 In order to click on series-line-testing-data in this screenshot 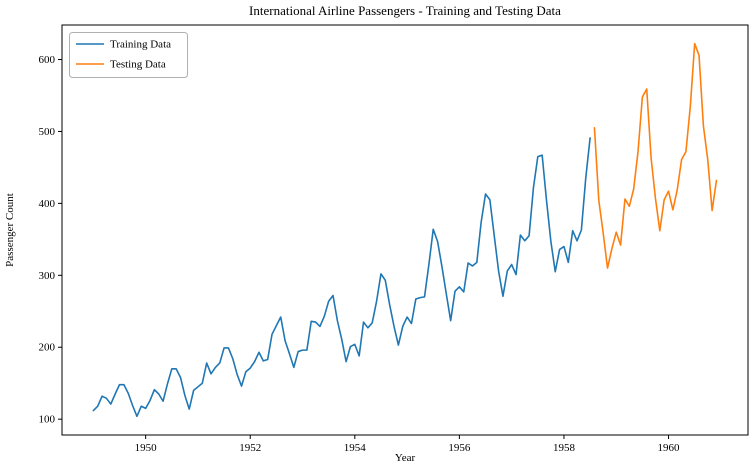, I will do `click(655, 155)`.